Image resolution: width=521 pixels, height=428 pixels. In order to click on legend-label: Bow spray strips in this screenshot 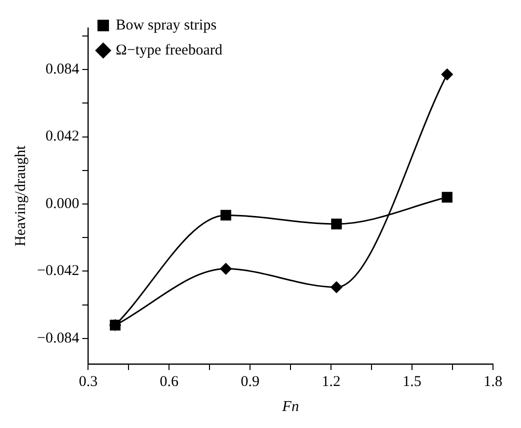, I will do `click(166, 25)`.